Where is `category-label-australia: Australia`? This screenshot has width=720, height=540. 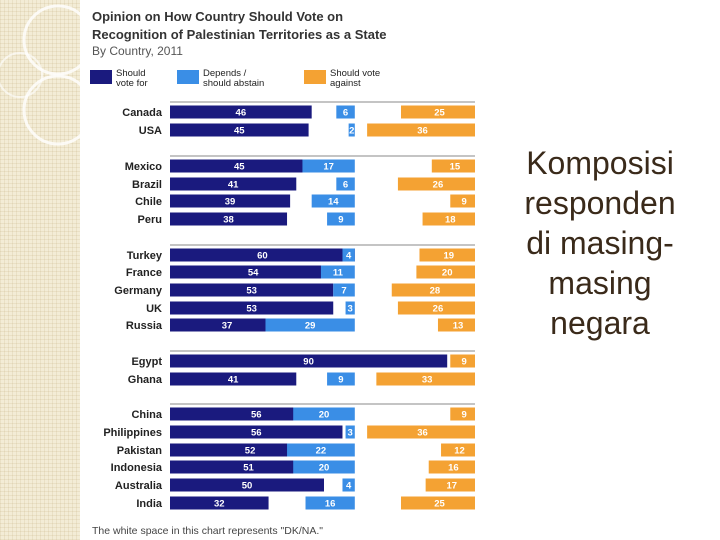 category-label-australia: Australia is located at coordinates (139, 486).